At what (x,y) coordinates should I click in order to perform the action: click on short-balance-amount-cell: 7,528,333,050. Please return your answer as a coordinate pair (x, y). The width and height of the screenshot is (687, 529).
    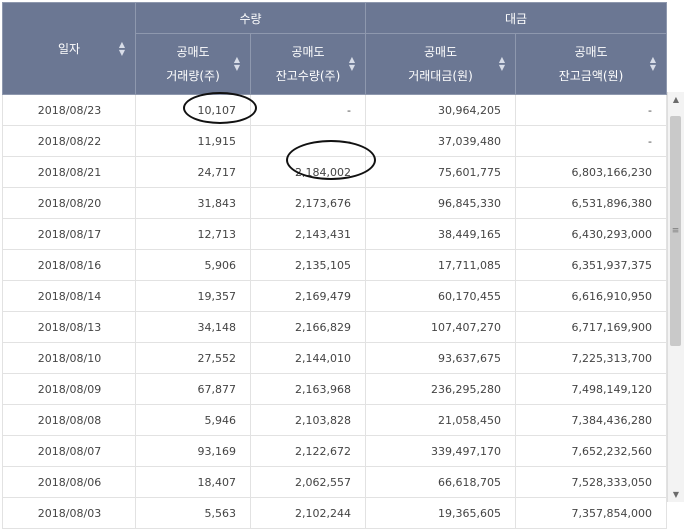
    Looking at the image, I should click on (591, 482).